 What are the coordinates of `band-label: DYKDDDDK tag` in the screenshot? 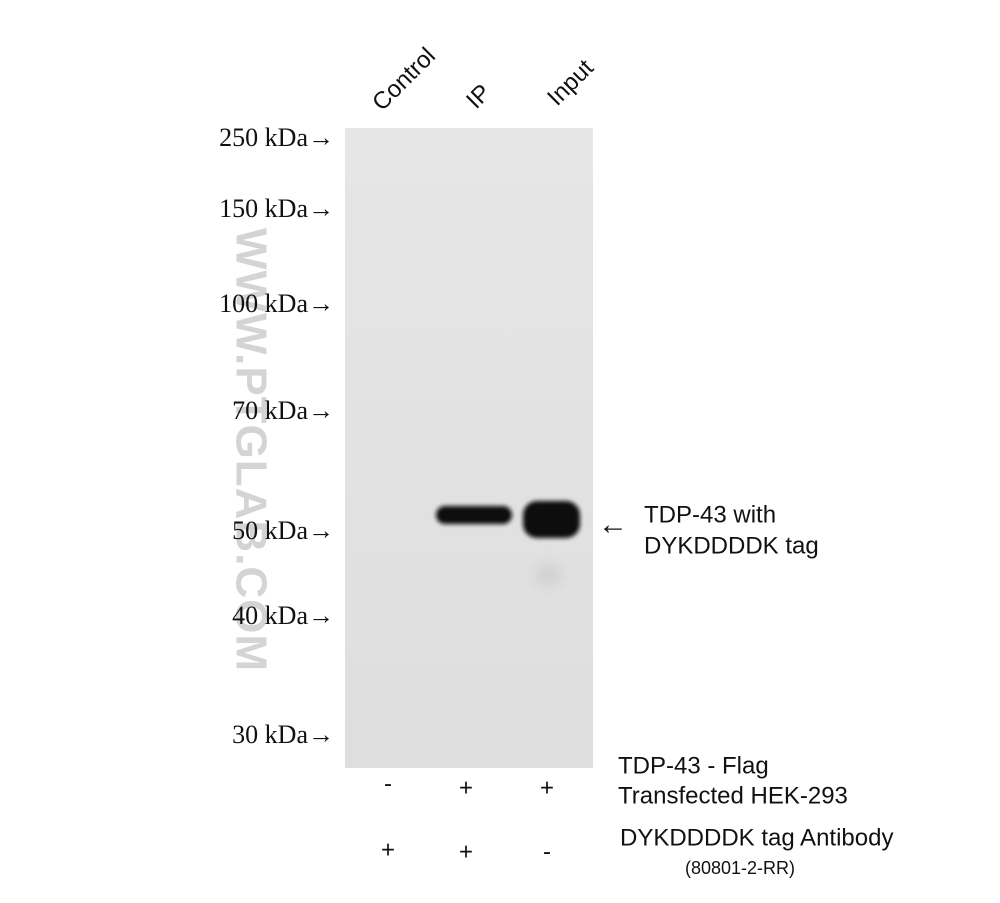 It's located at (731, 545).